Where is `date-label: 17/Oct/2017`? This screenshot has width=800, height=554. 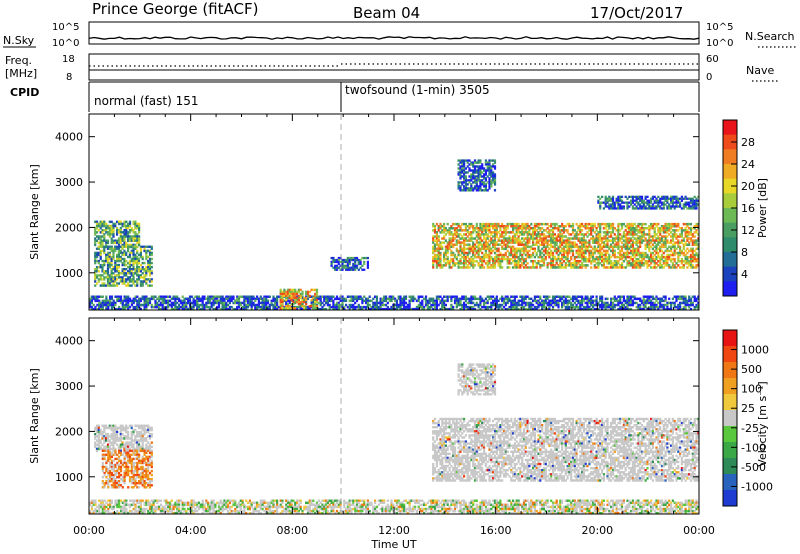
date-label: 17/Oct/2017 is located at coordinates (636, 13).